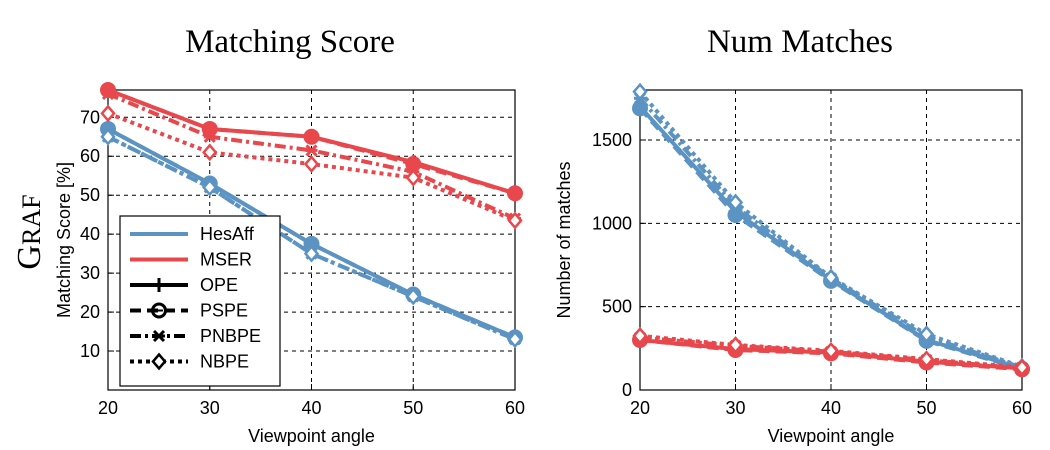 The image size is (1050, 450). Describe the element at coordinates (800, 42) in the screenshot. I see `chart-title: Num Matches` at that location.